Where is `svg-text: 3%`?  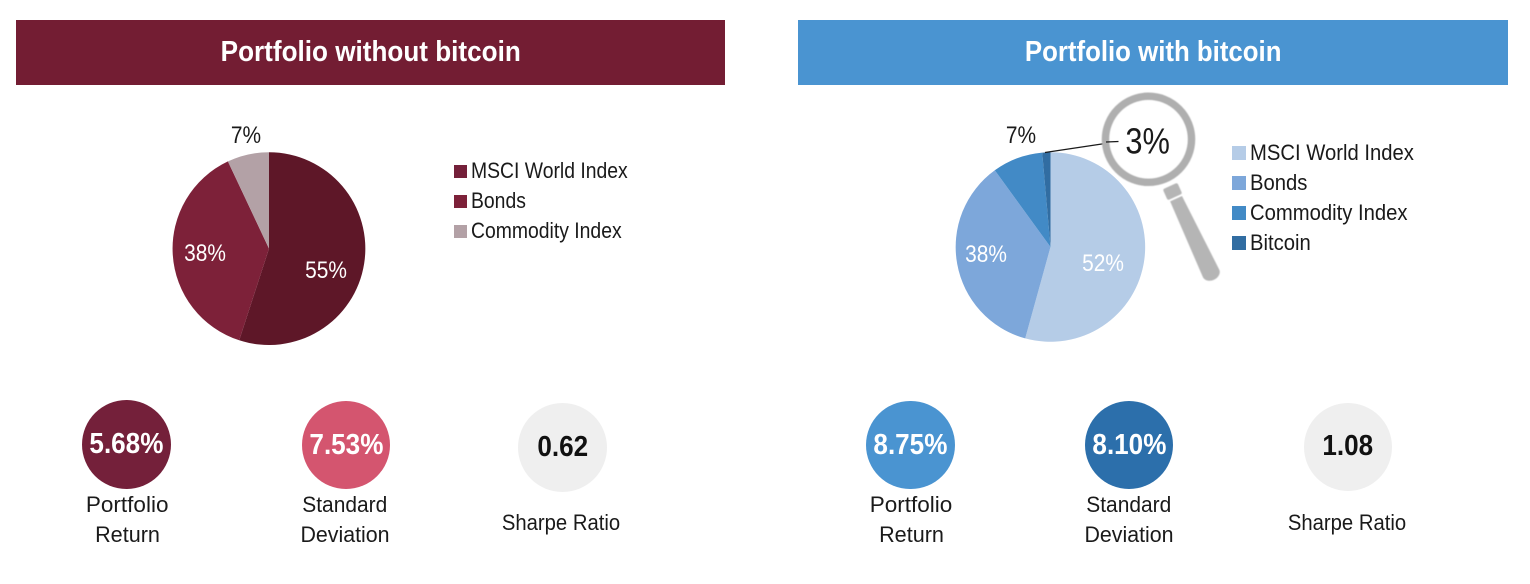 svg-text: 3% is located at coordinates (1147, 140).